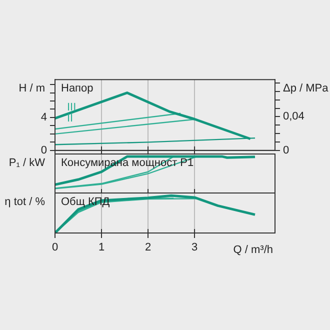  What do you see at coordinates (55, 248) in the screenshot?
I see `x-tick-label: 0` at bounding box center [55, 248].